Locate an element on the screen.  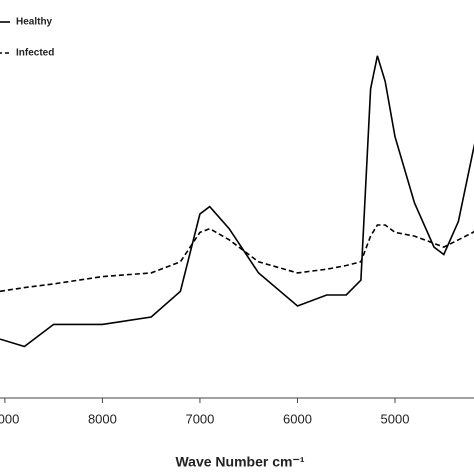
x-tick-label: 8000 is located at coordinates (102, 418).